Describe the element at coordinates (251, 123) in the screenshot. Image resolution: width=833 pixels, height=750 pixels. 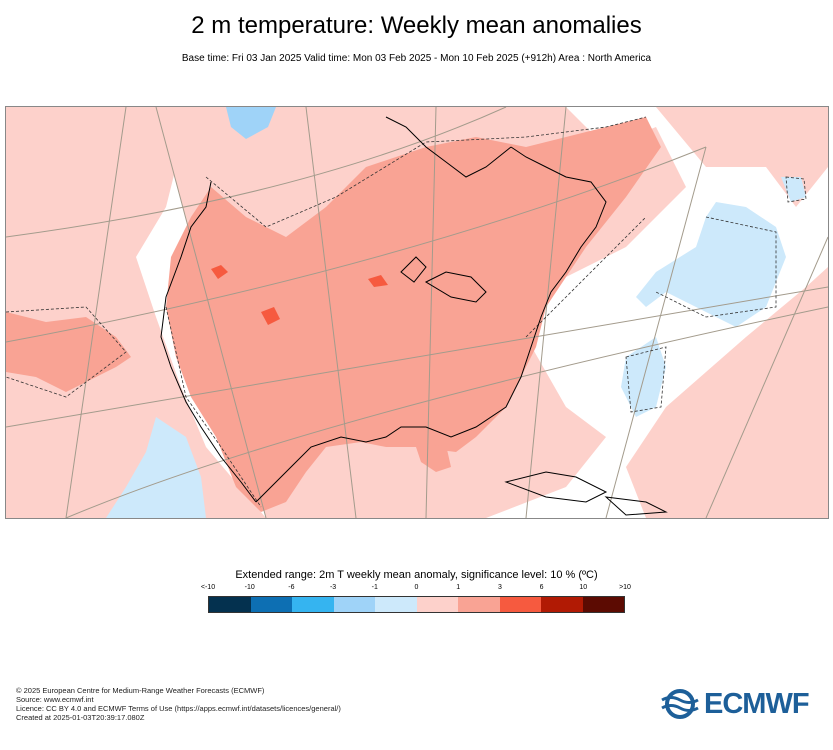
I see `cool-area-north` at that location.